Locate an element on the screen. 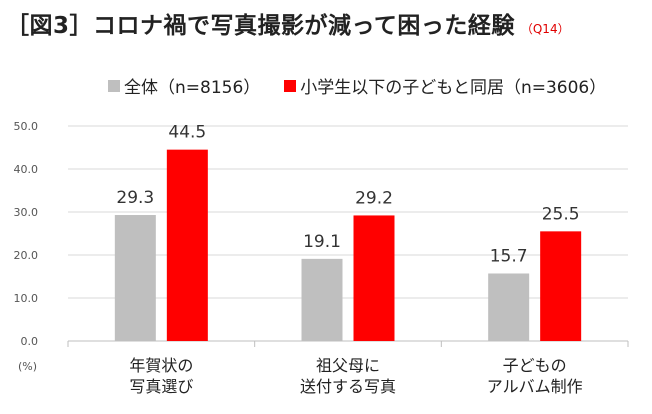 This screenshot has height=414, width=652. data-label: 25.5 is located at coordinates (561, 214).